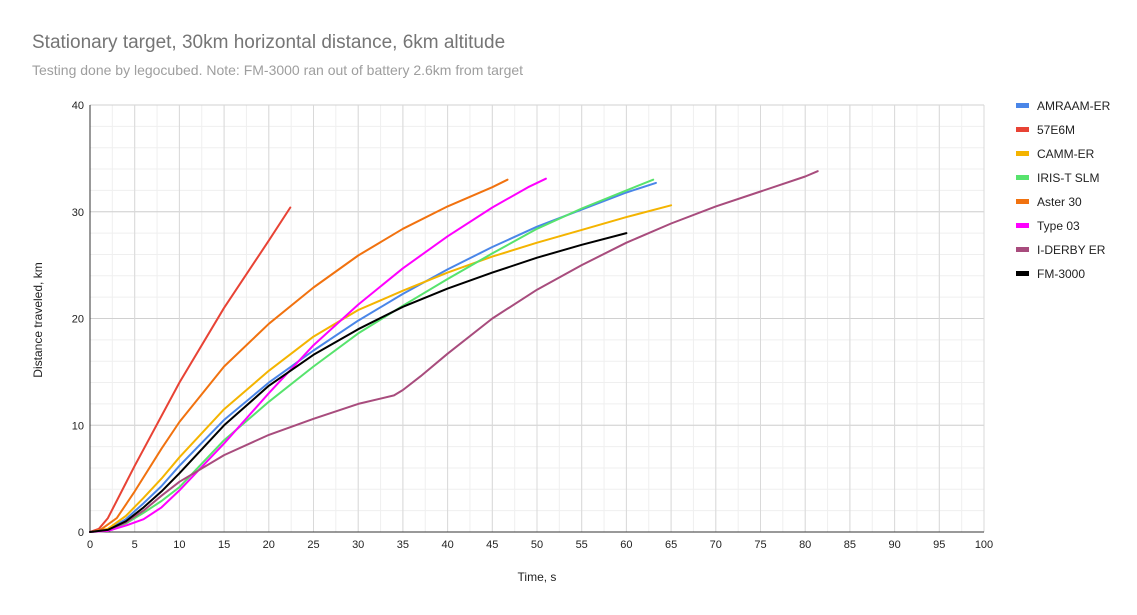 The width and height of the screenshot is (1137, 615). What do you see at coordinates (190, 370) in the screenshot?
I see `series-line-57e6m` at bounding box center [190, 370].